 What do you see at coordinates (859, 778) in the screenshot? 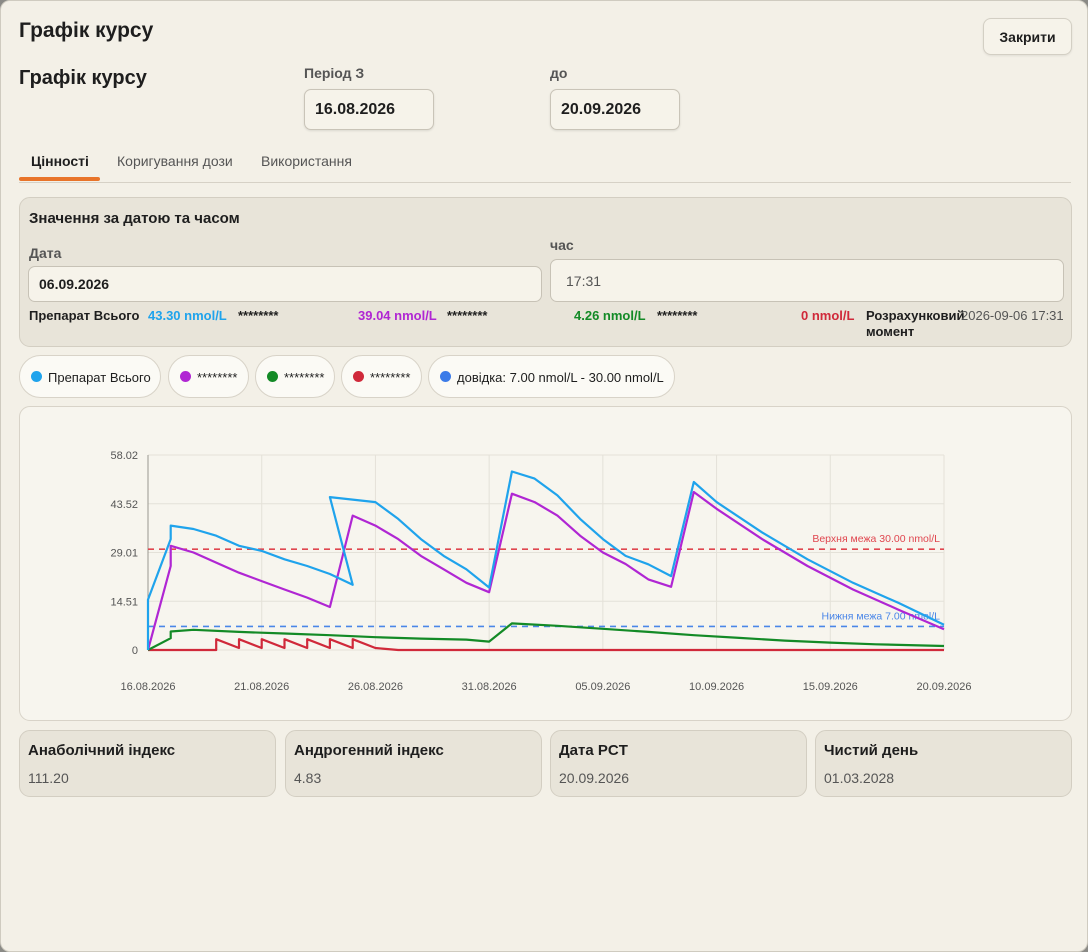
I see `stat-value: 01.03.2028` at bounding box center [859, 778].